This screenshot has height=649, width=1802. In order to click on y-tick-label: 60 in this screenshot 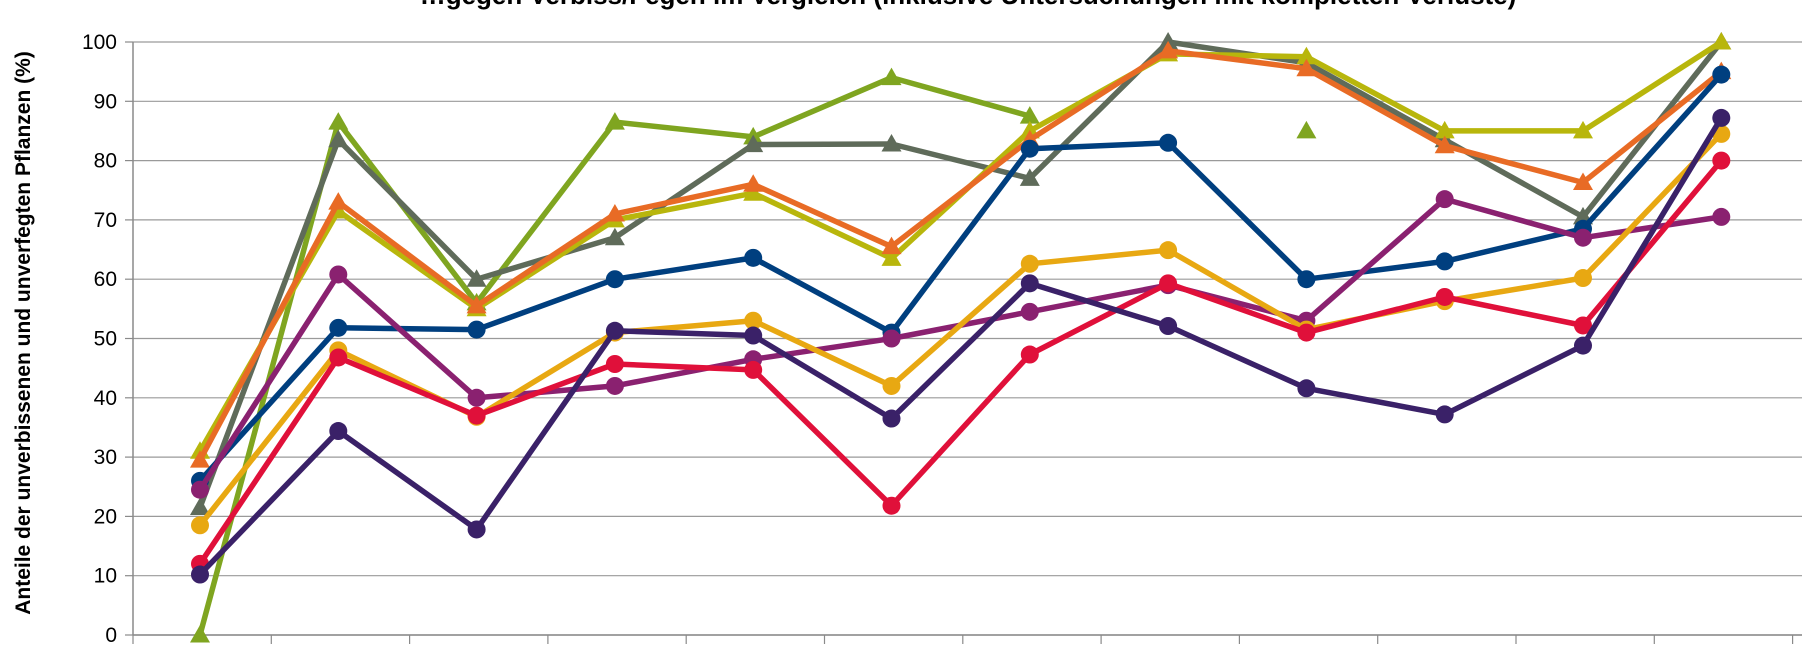, I will do `click(105, 279)`.